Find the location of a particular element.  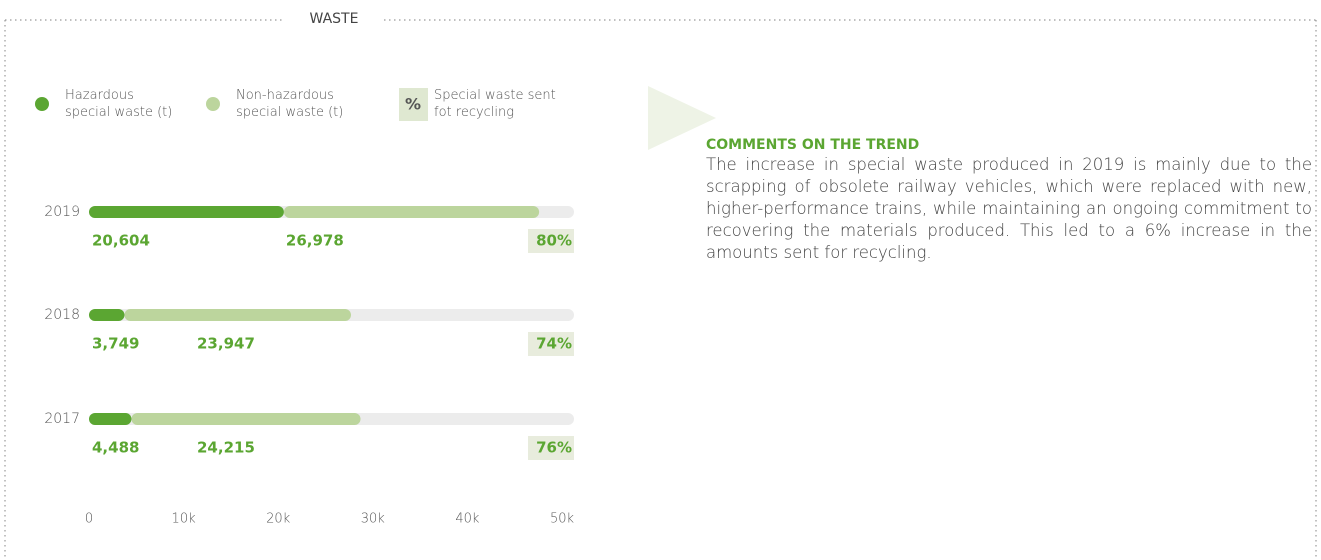

legend-line: Hazardous is located at coordinates (99, 95).